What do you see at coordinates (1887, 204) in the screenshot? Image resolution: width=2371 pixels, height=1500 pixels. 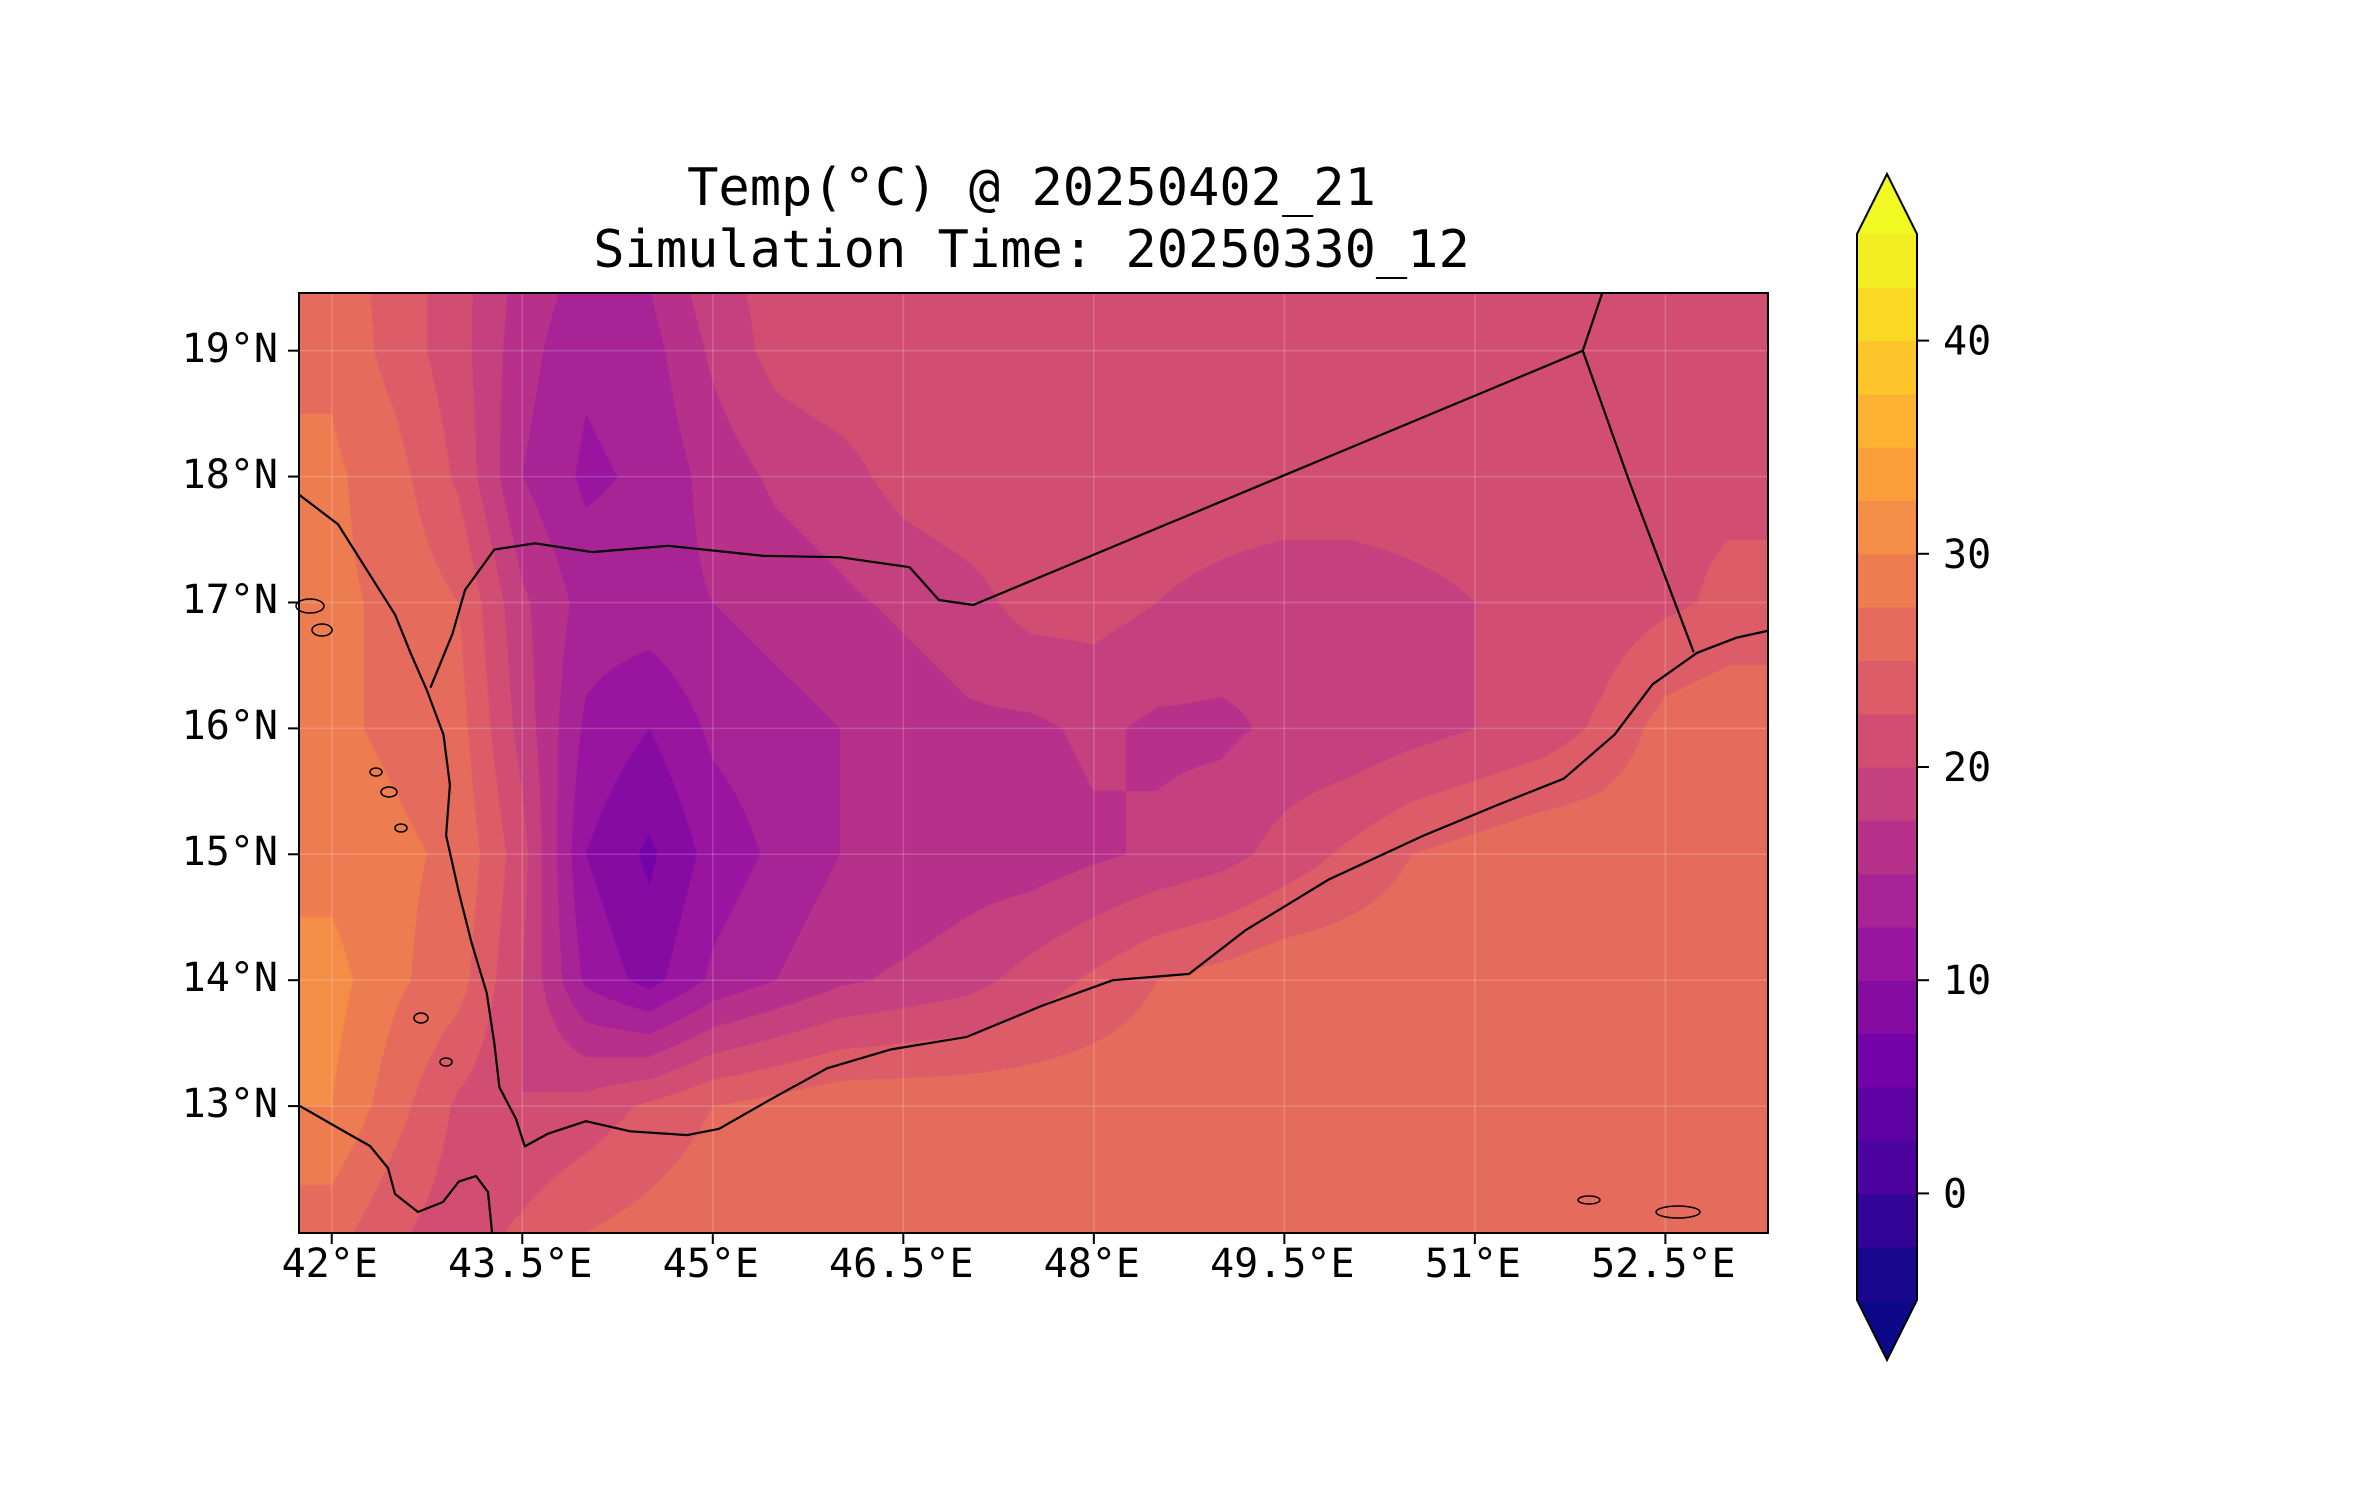 I see `colorbar-over-arrow` at bounding box center [1887, 204].